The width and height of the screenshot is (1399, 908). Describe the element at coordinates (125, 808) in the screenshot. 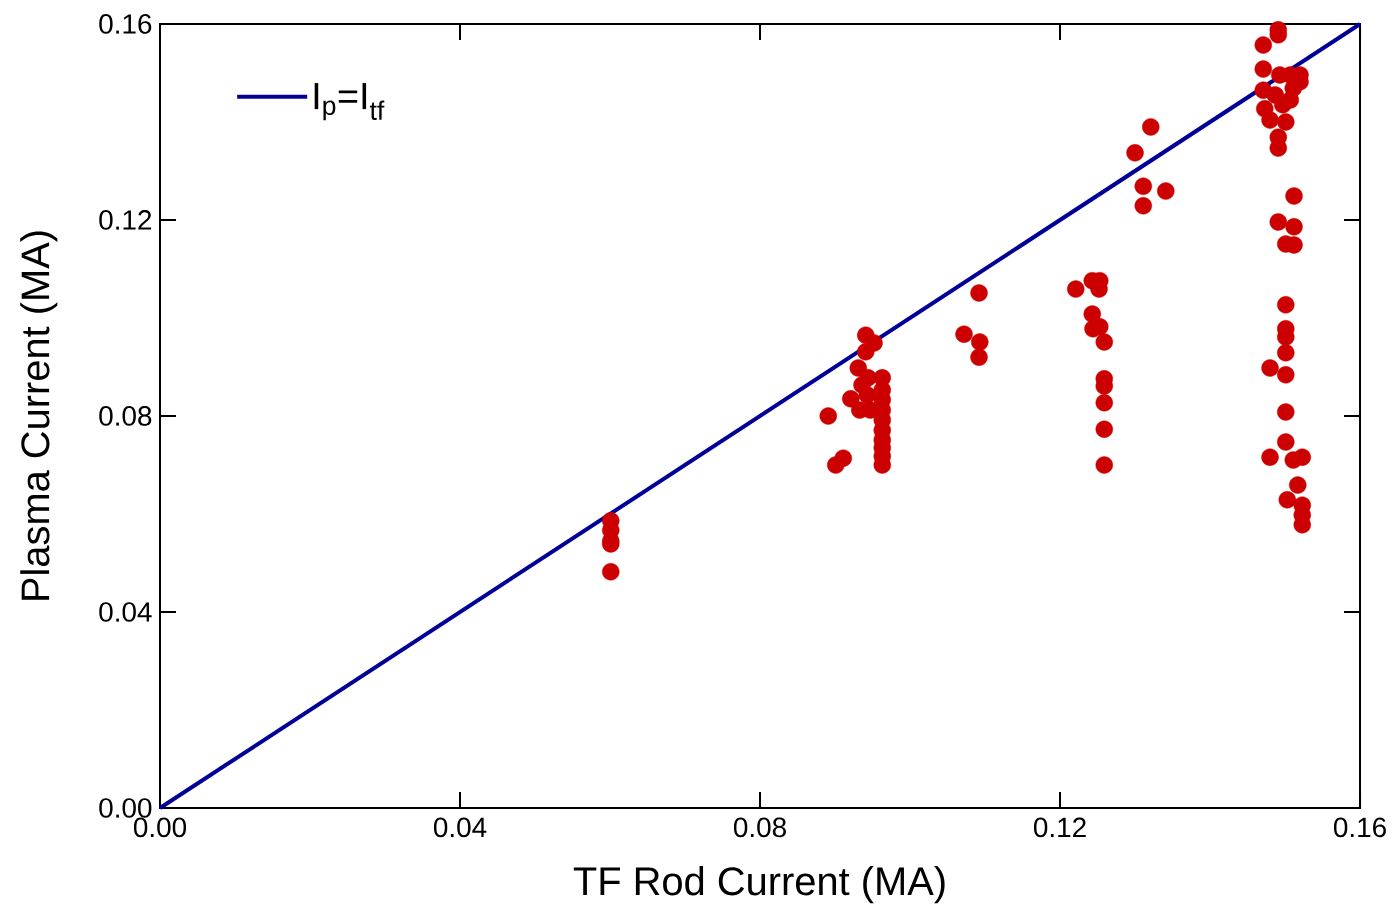

I see `y-tick-label: 0.00` at that location.